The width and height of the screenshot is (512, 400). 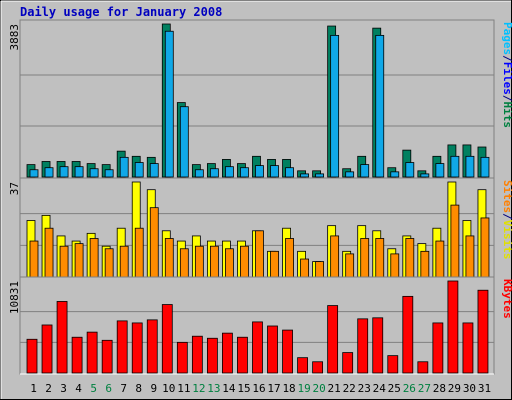 I want to click on x-tick-label: 22, so click(x=349, y=388).